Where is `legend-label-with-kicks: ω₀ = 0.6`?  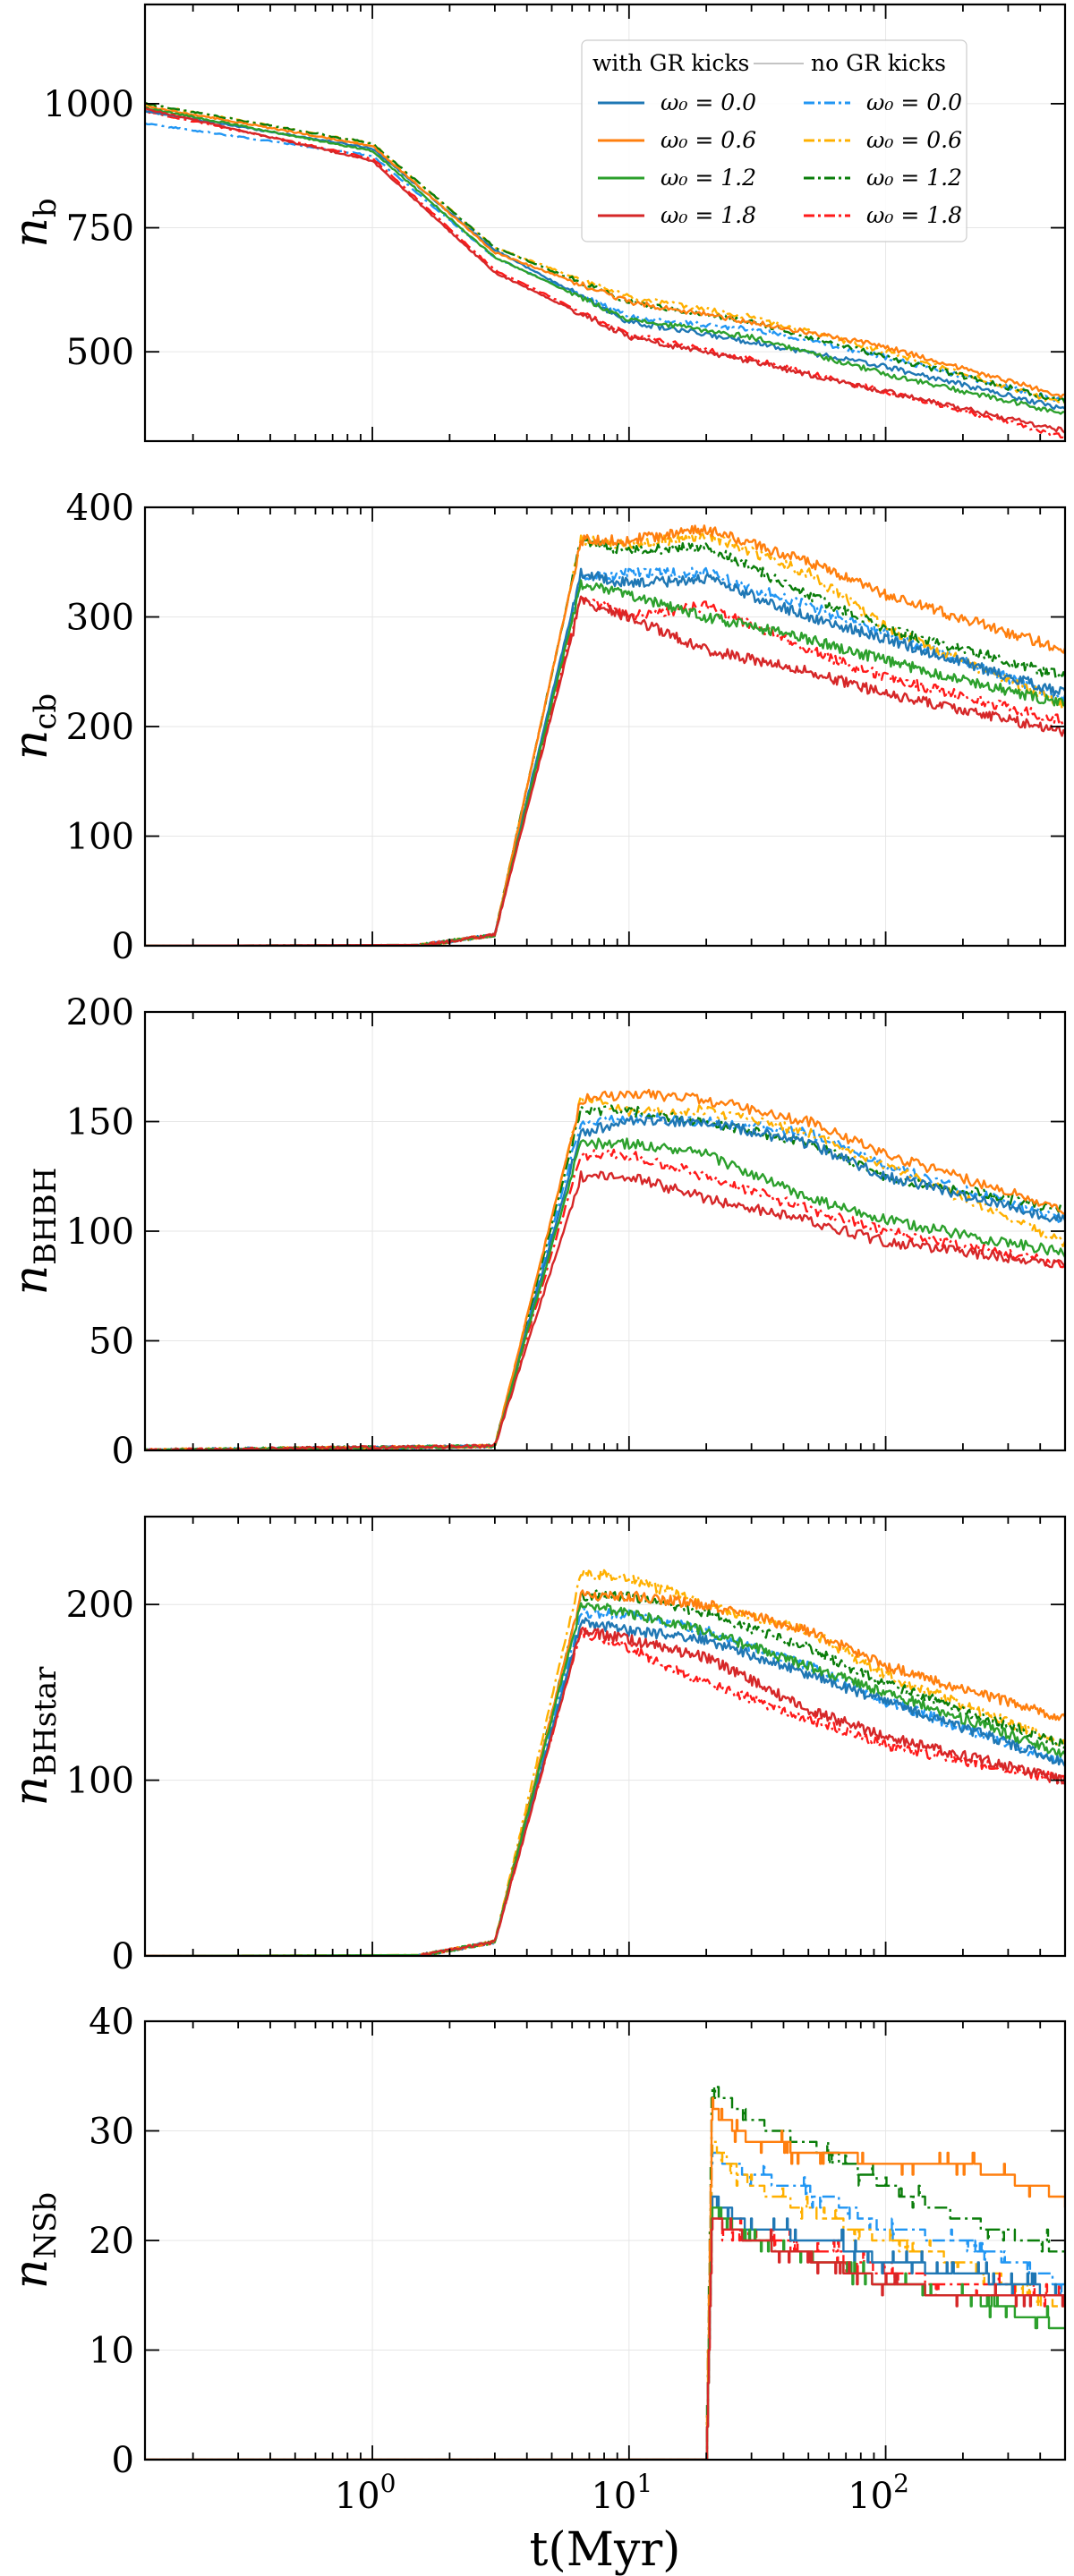 legend-label-with-kicks: ω₀ = 0.6 is located at coordinates (708, 140).